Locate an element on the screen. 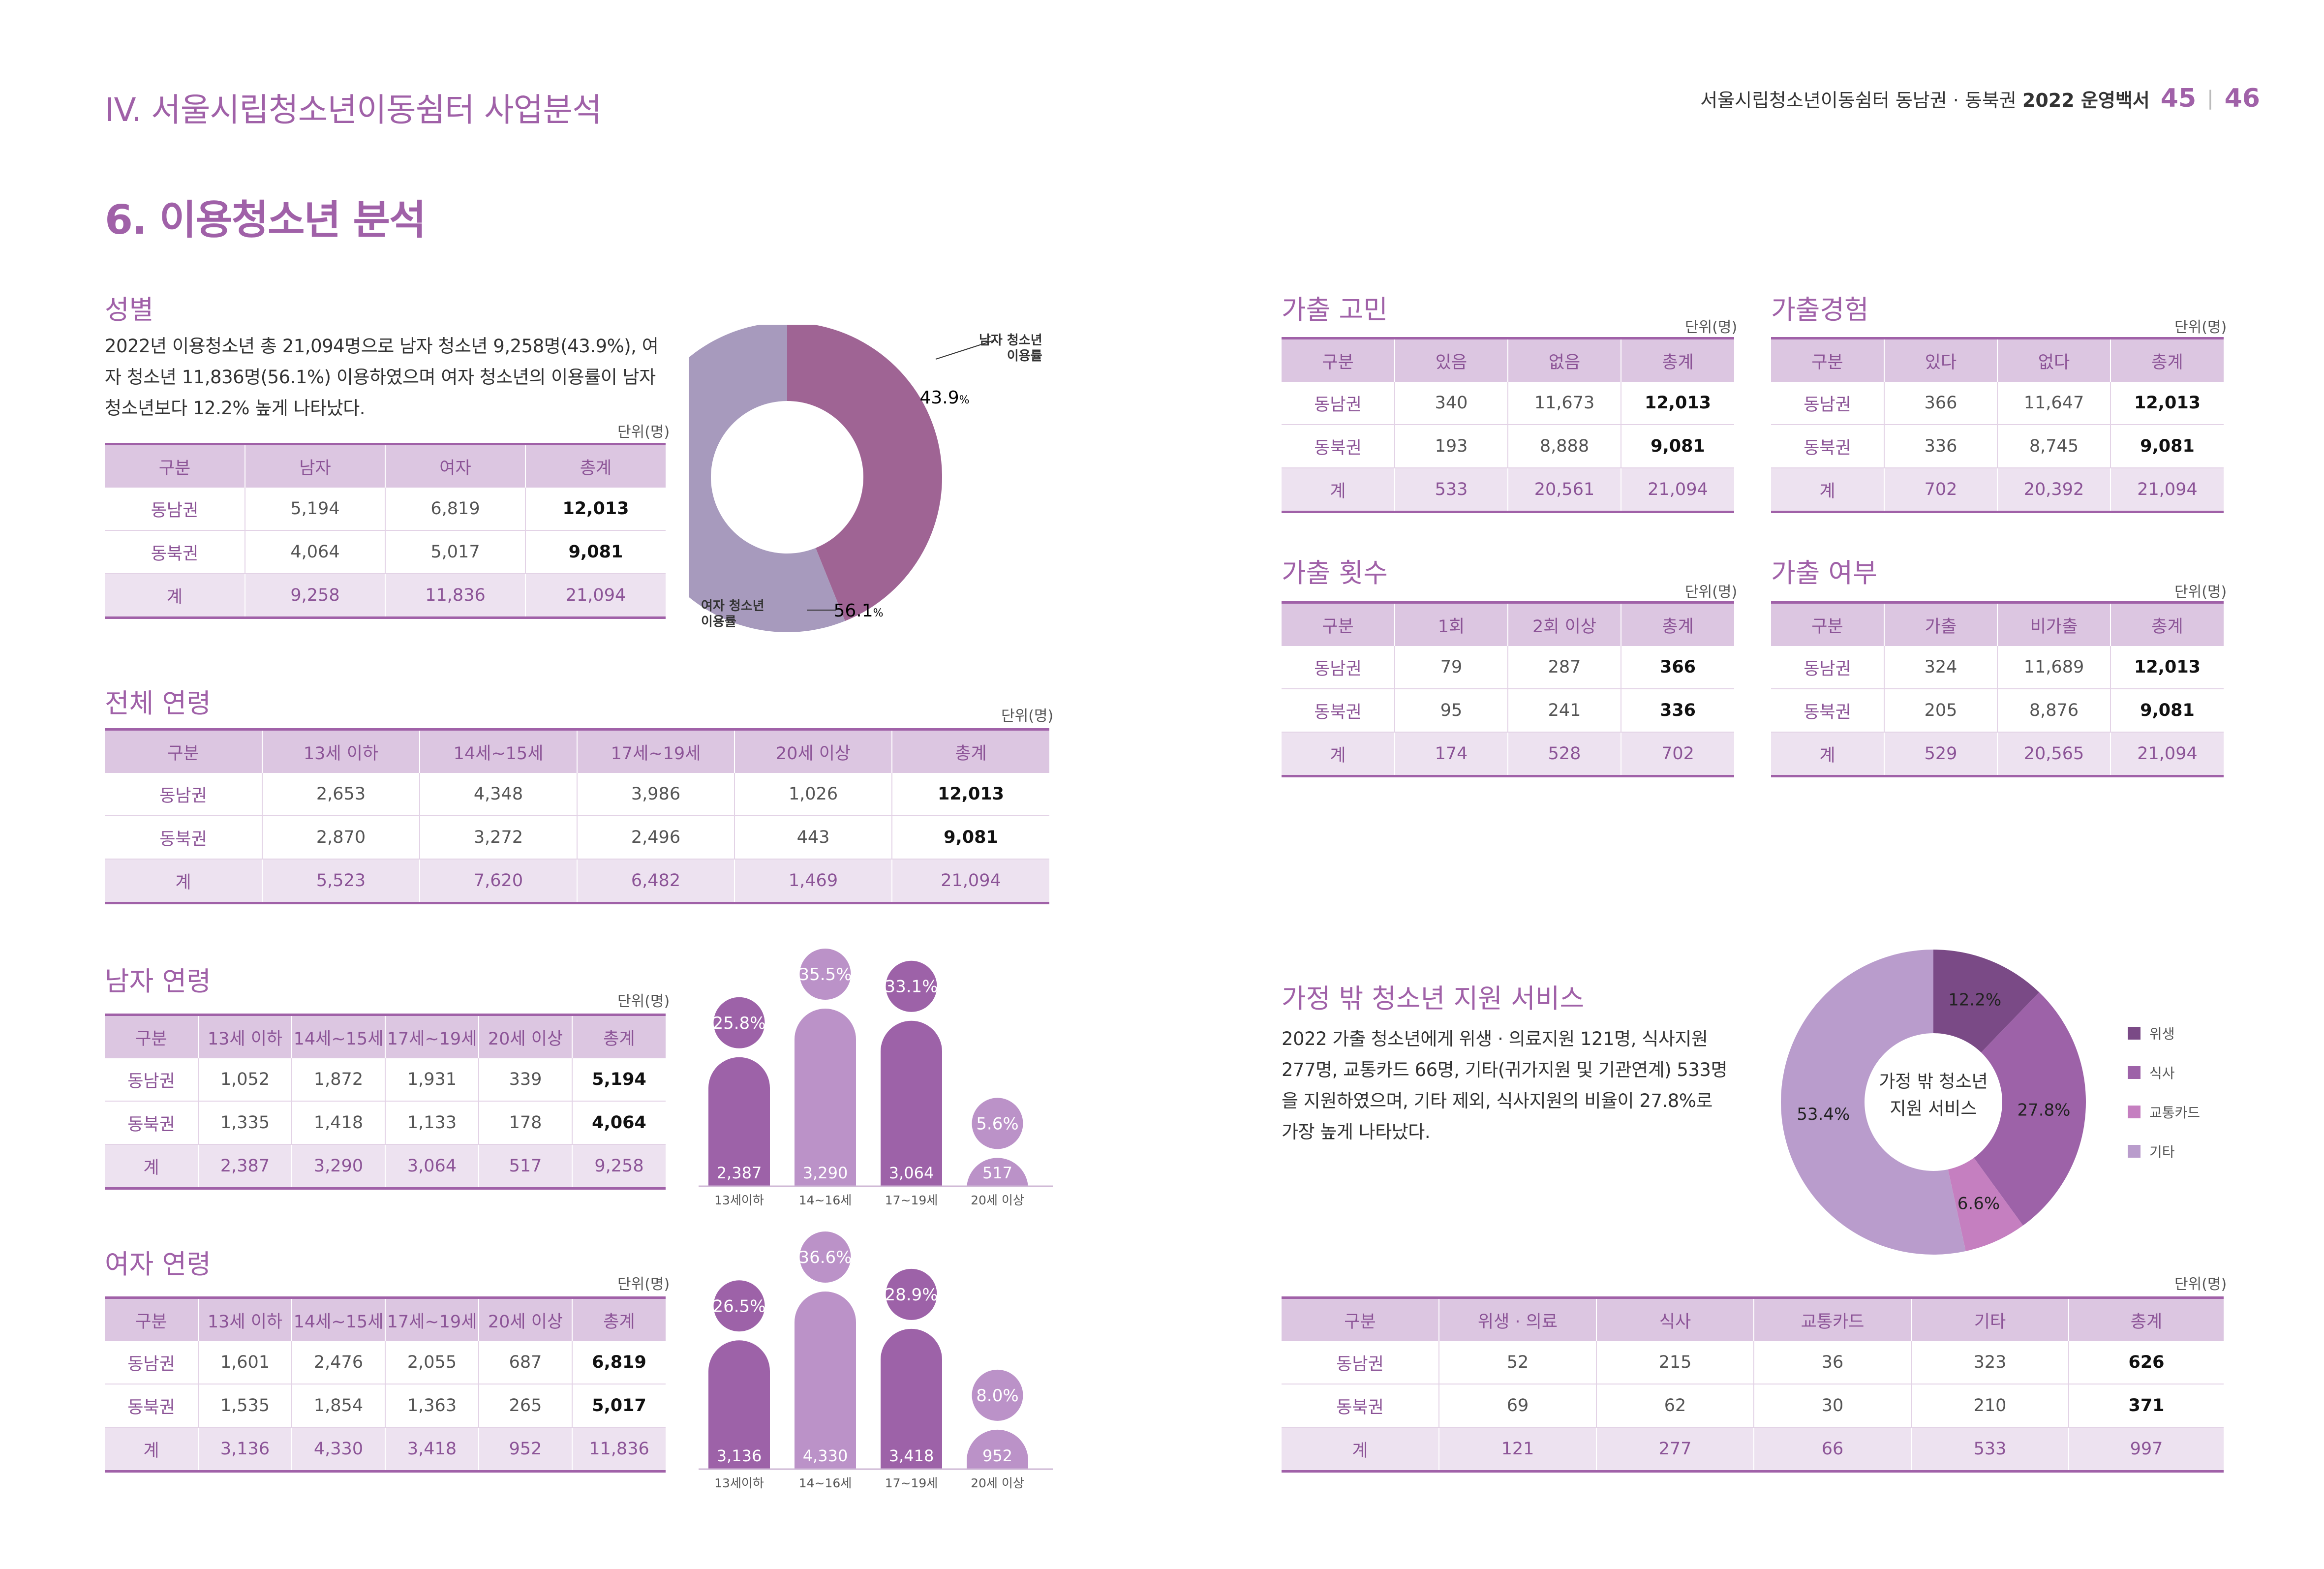  column-header: 위생 · 의료 is located at coordinates (1517, 1318).